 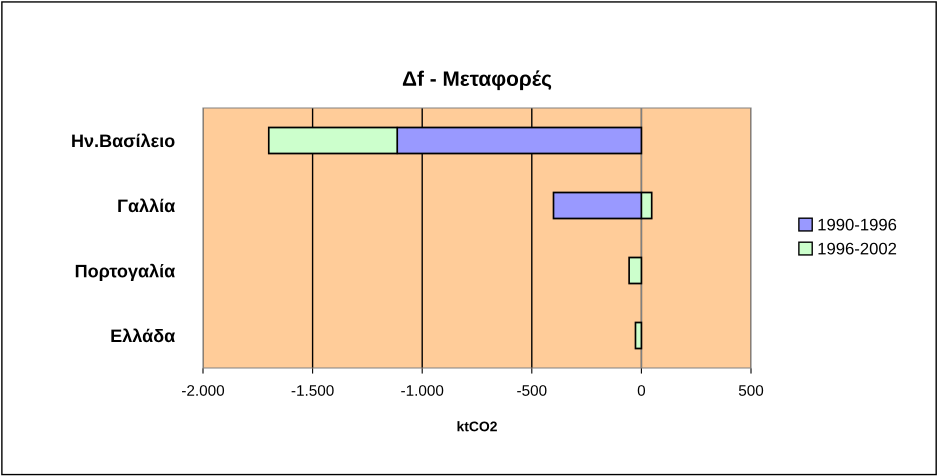 I want to click on x-tick-label: -1.000, so click(x=422, y=390).